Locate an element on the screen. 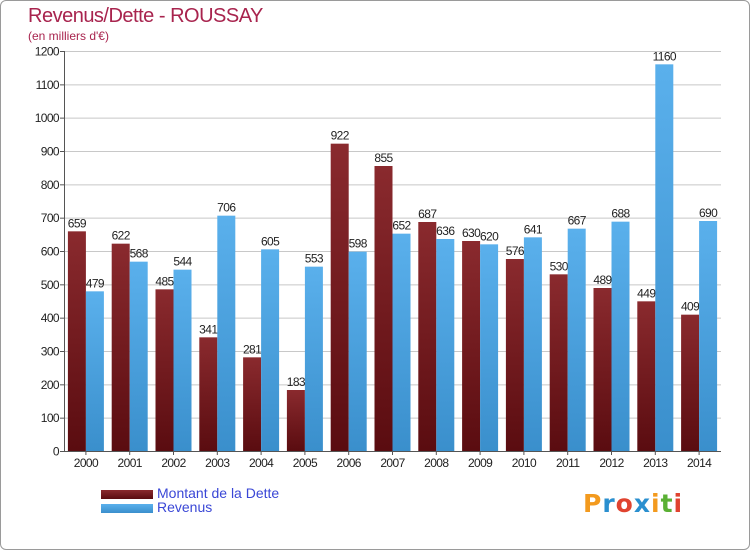 The height and width of the screenshot is (550, 750). y-tick-label: 400 is located at coordinates (50, 318).